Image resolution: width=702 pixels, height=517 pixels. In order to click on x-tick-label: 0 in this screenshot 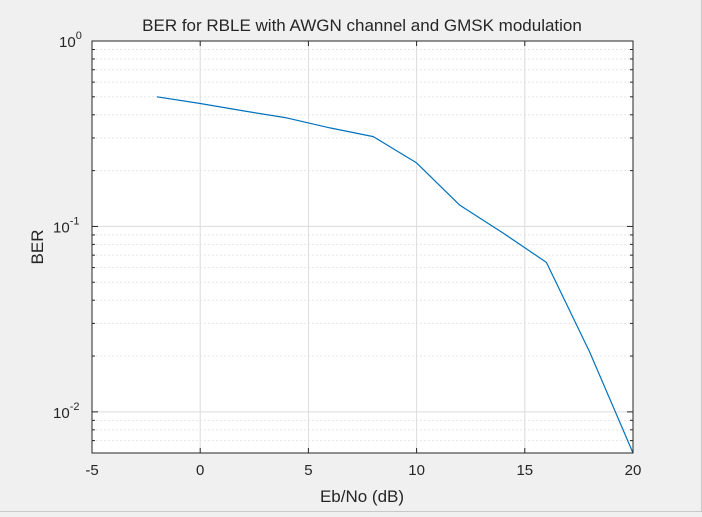, I will do `click(200, 470)`.